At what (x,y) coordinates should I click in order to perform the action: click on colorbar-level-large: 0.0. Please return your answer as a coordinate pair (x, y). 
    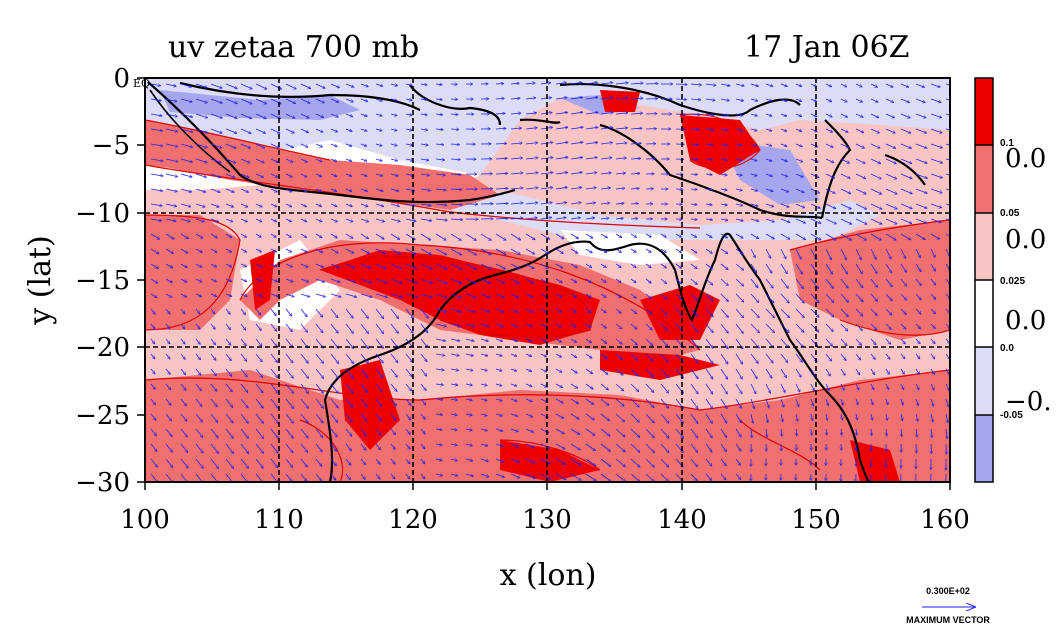
    Looking at the image, I should click on (1025, 159).